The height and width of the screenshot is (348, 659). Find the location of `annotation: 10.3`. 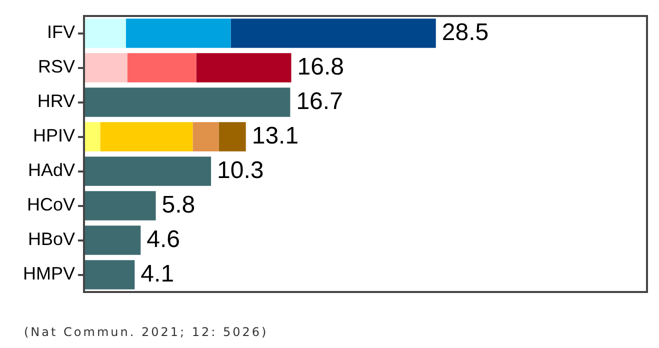

annotation: 10.3 is located at coordinates (240, 170).